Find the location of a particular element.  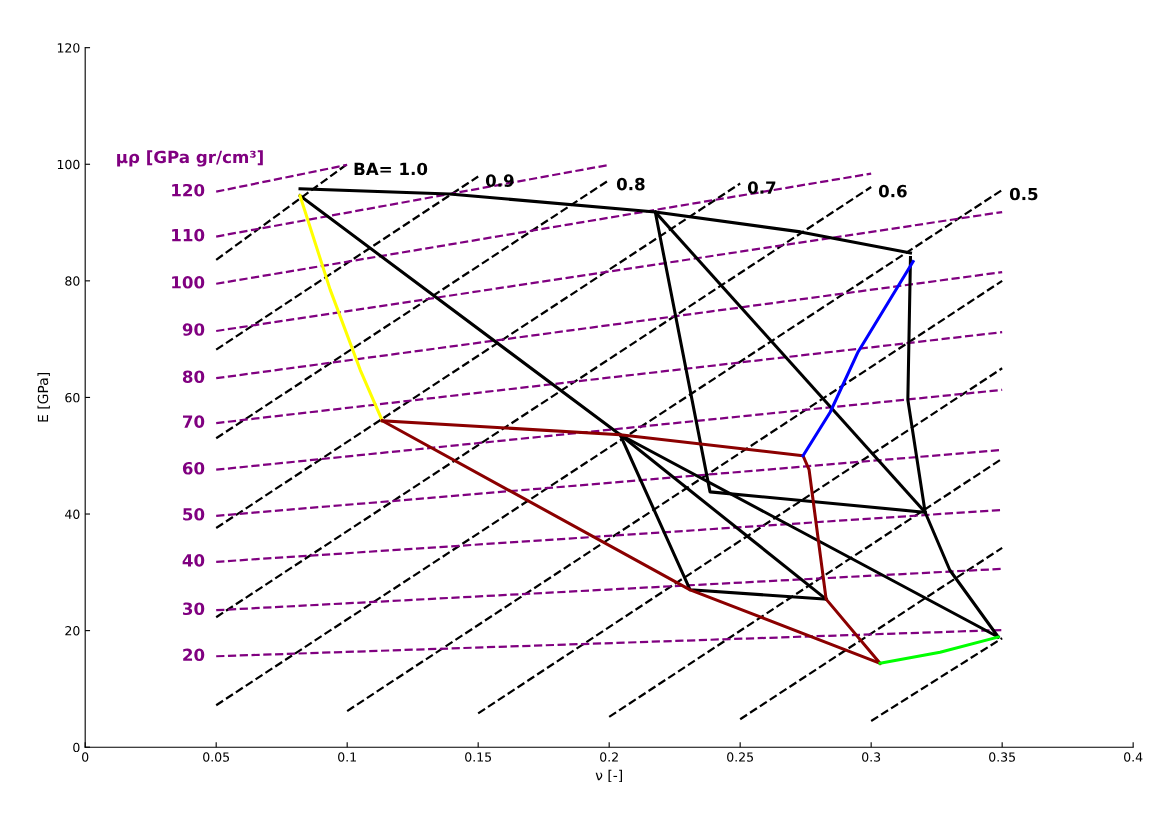

x-tick-label: 0.15 is located at coordinates (478, 757).